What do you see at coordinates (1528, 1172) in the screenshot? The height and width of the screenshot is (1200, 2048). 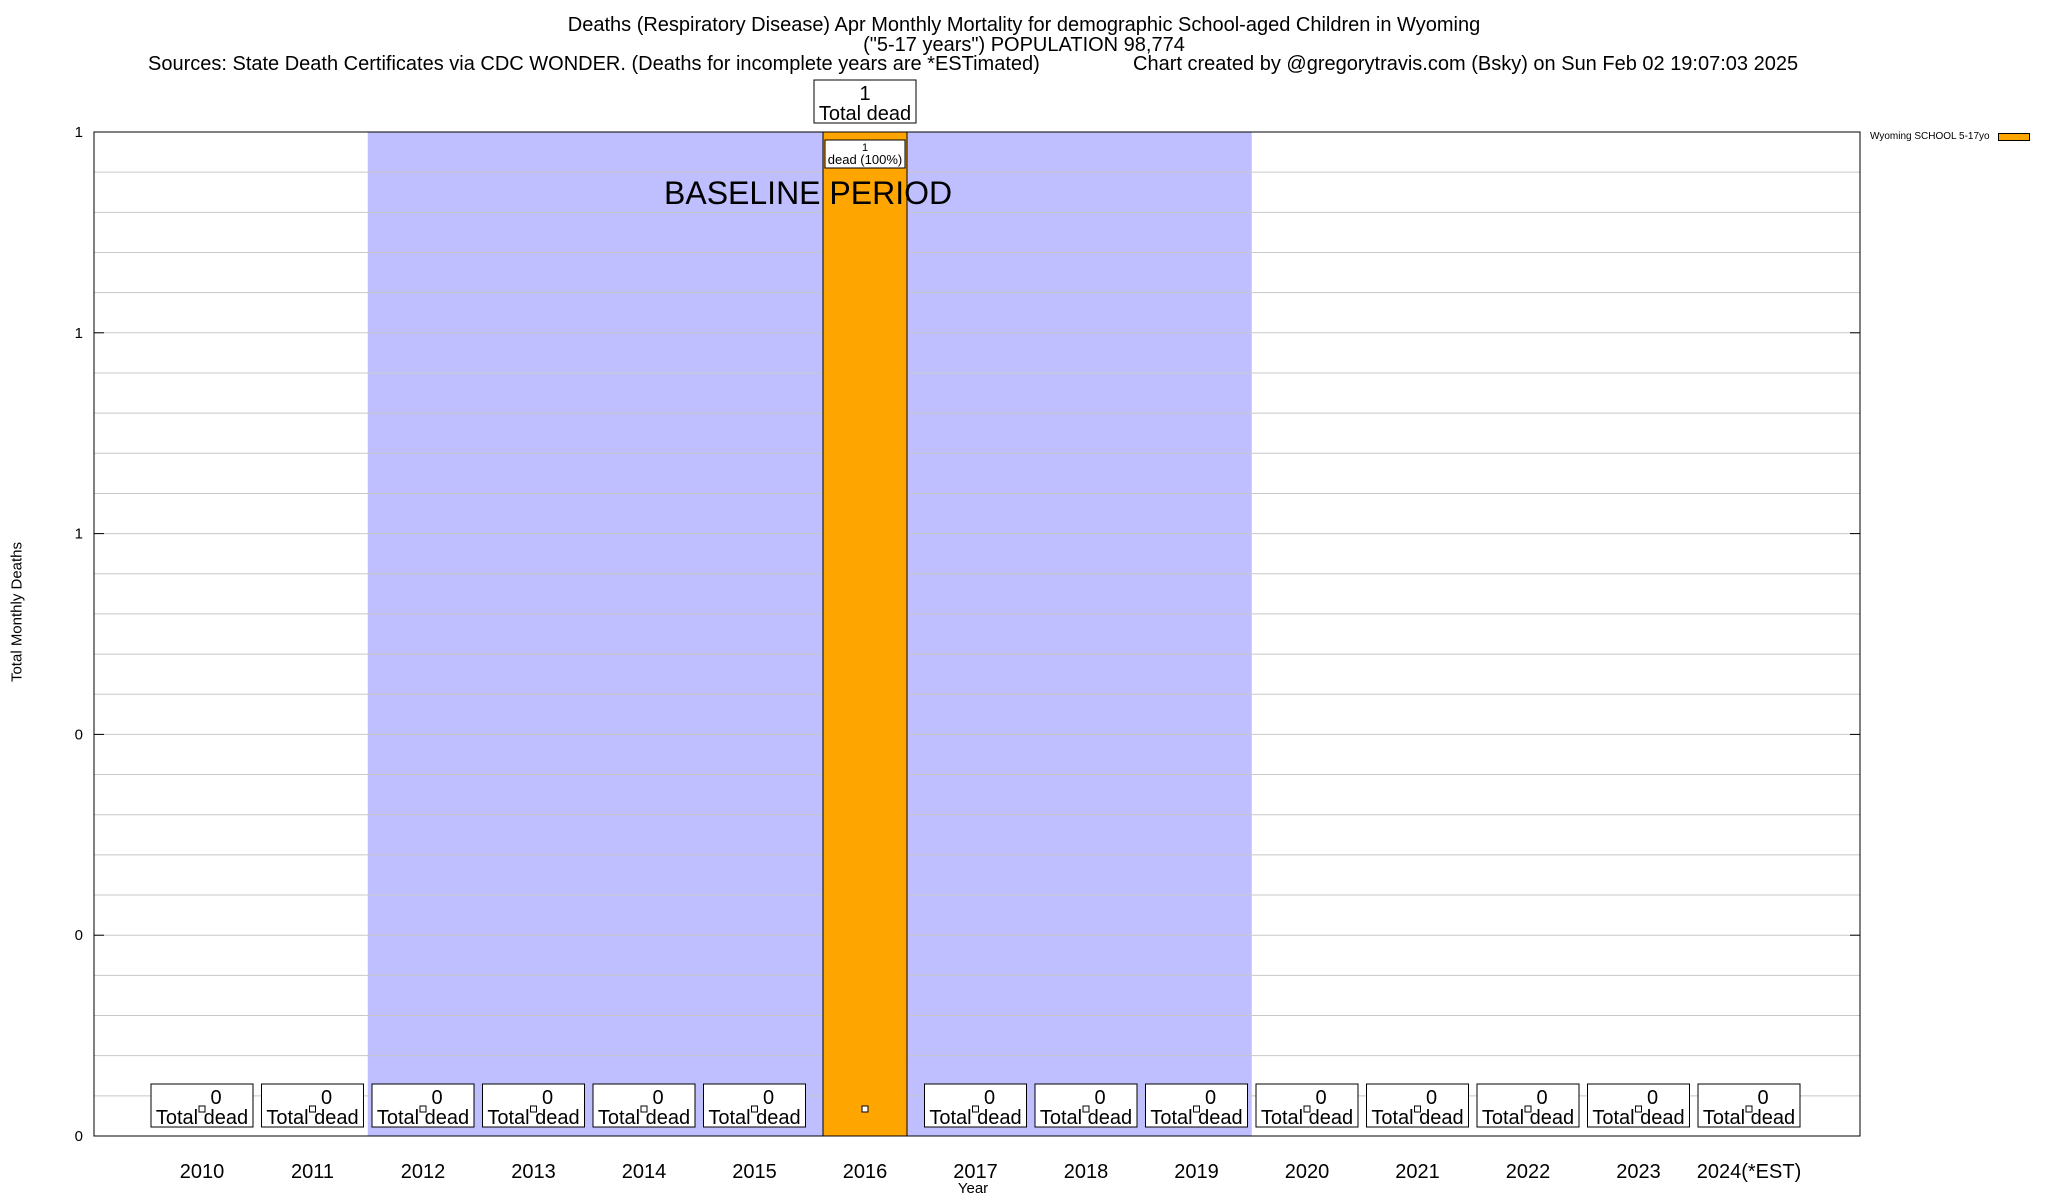 I see `x-tick-label: 2022` at bounding box center [1528, 1172].